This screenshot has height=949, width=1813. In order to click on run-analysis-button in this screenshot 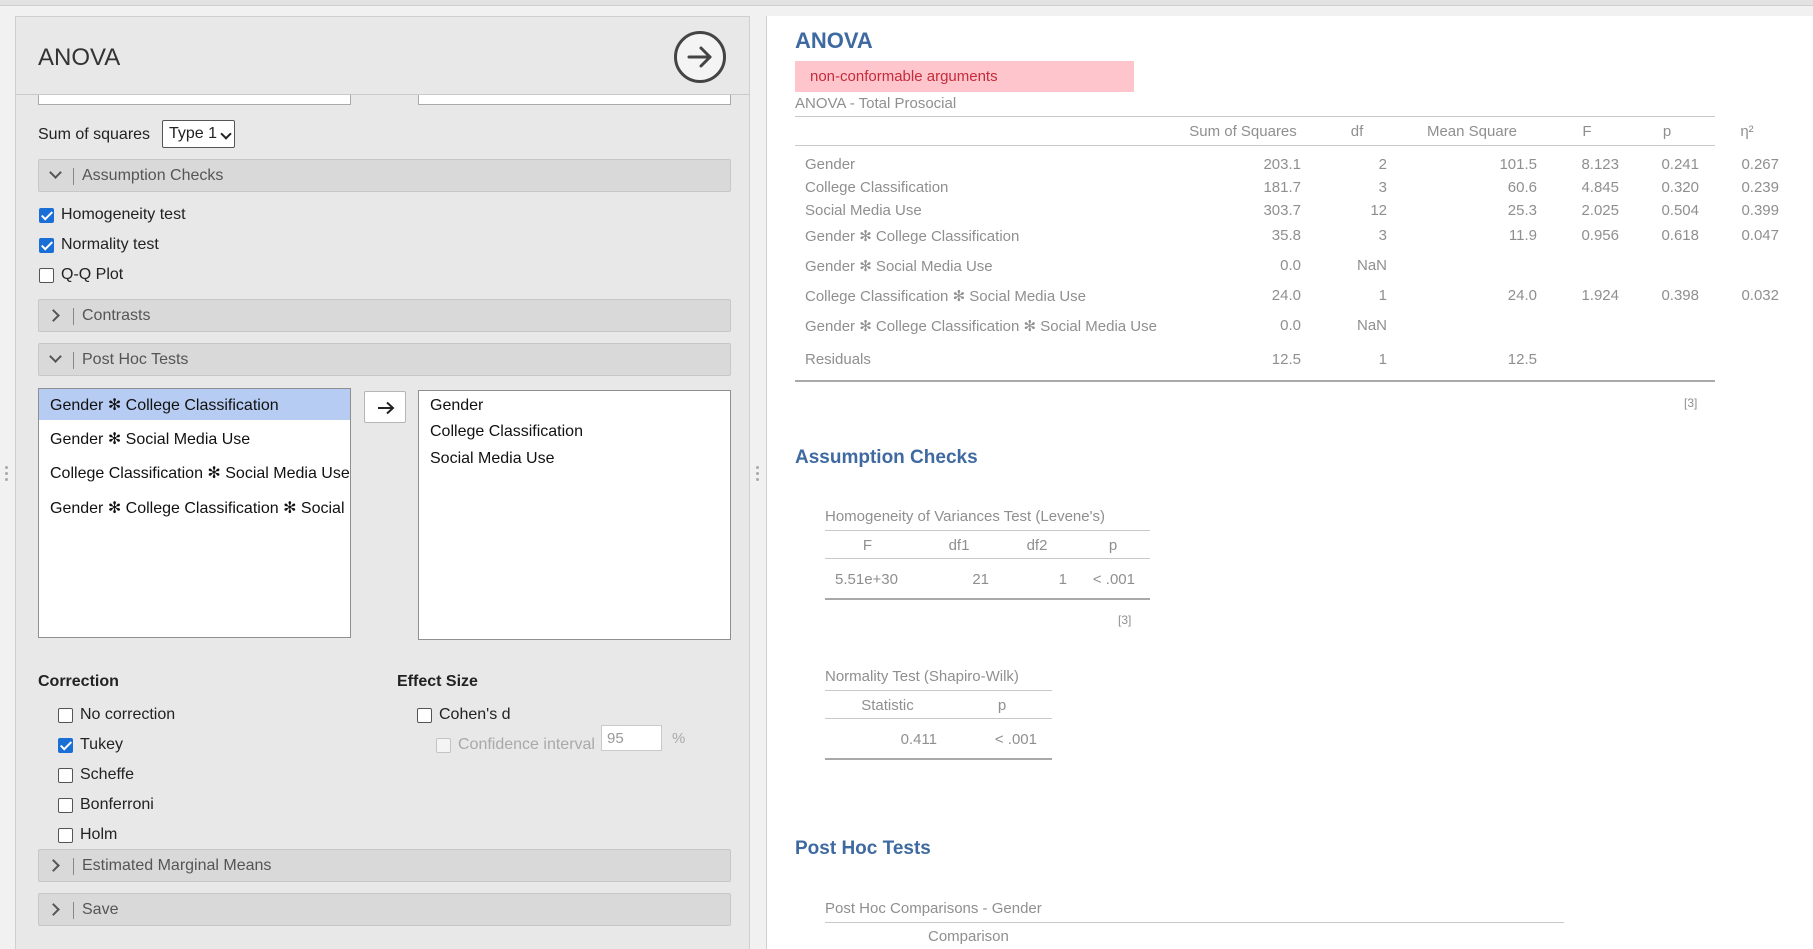, I will do `click(700, 57)`.